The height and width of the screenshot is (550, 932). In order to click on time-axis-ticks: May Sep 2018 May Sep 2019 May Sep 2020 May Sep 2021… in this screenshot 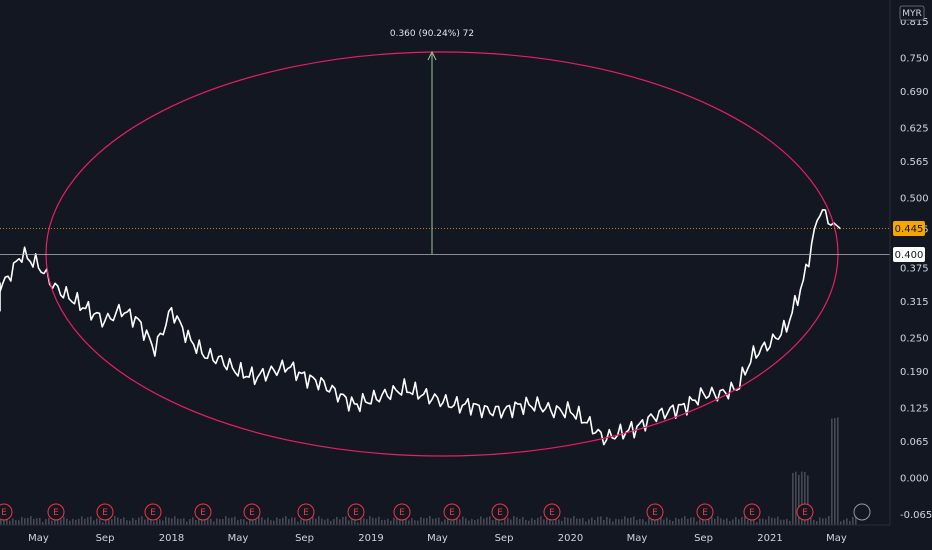, I will do `click(437, 538)`.